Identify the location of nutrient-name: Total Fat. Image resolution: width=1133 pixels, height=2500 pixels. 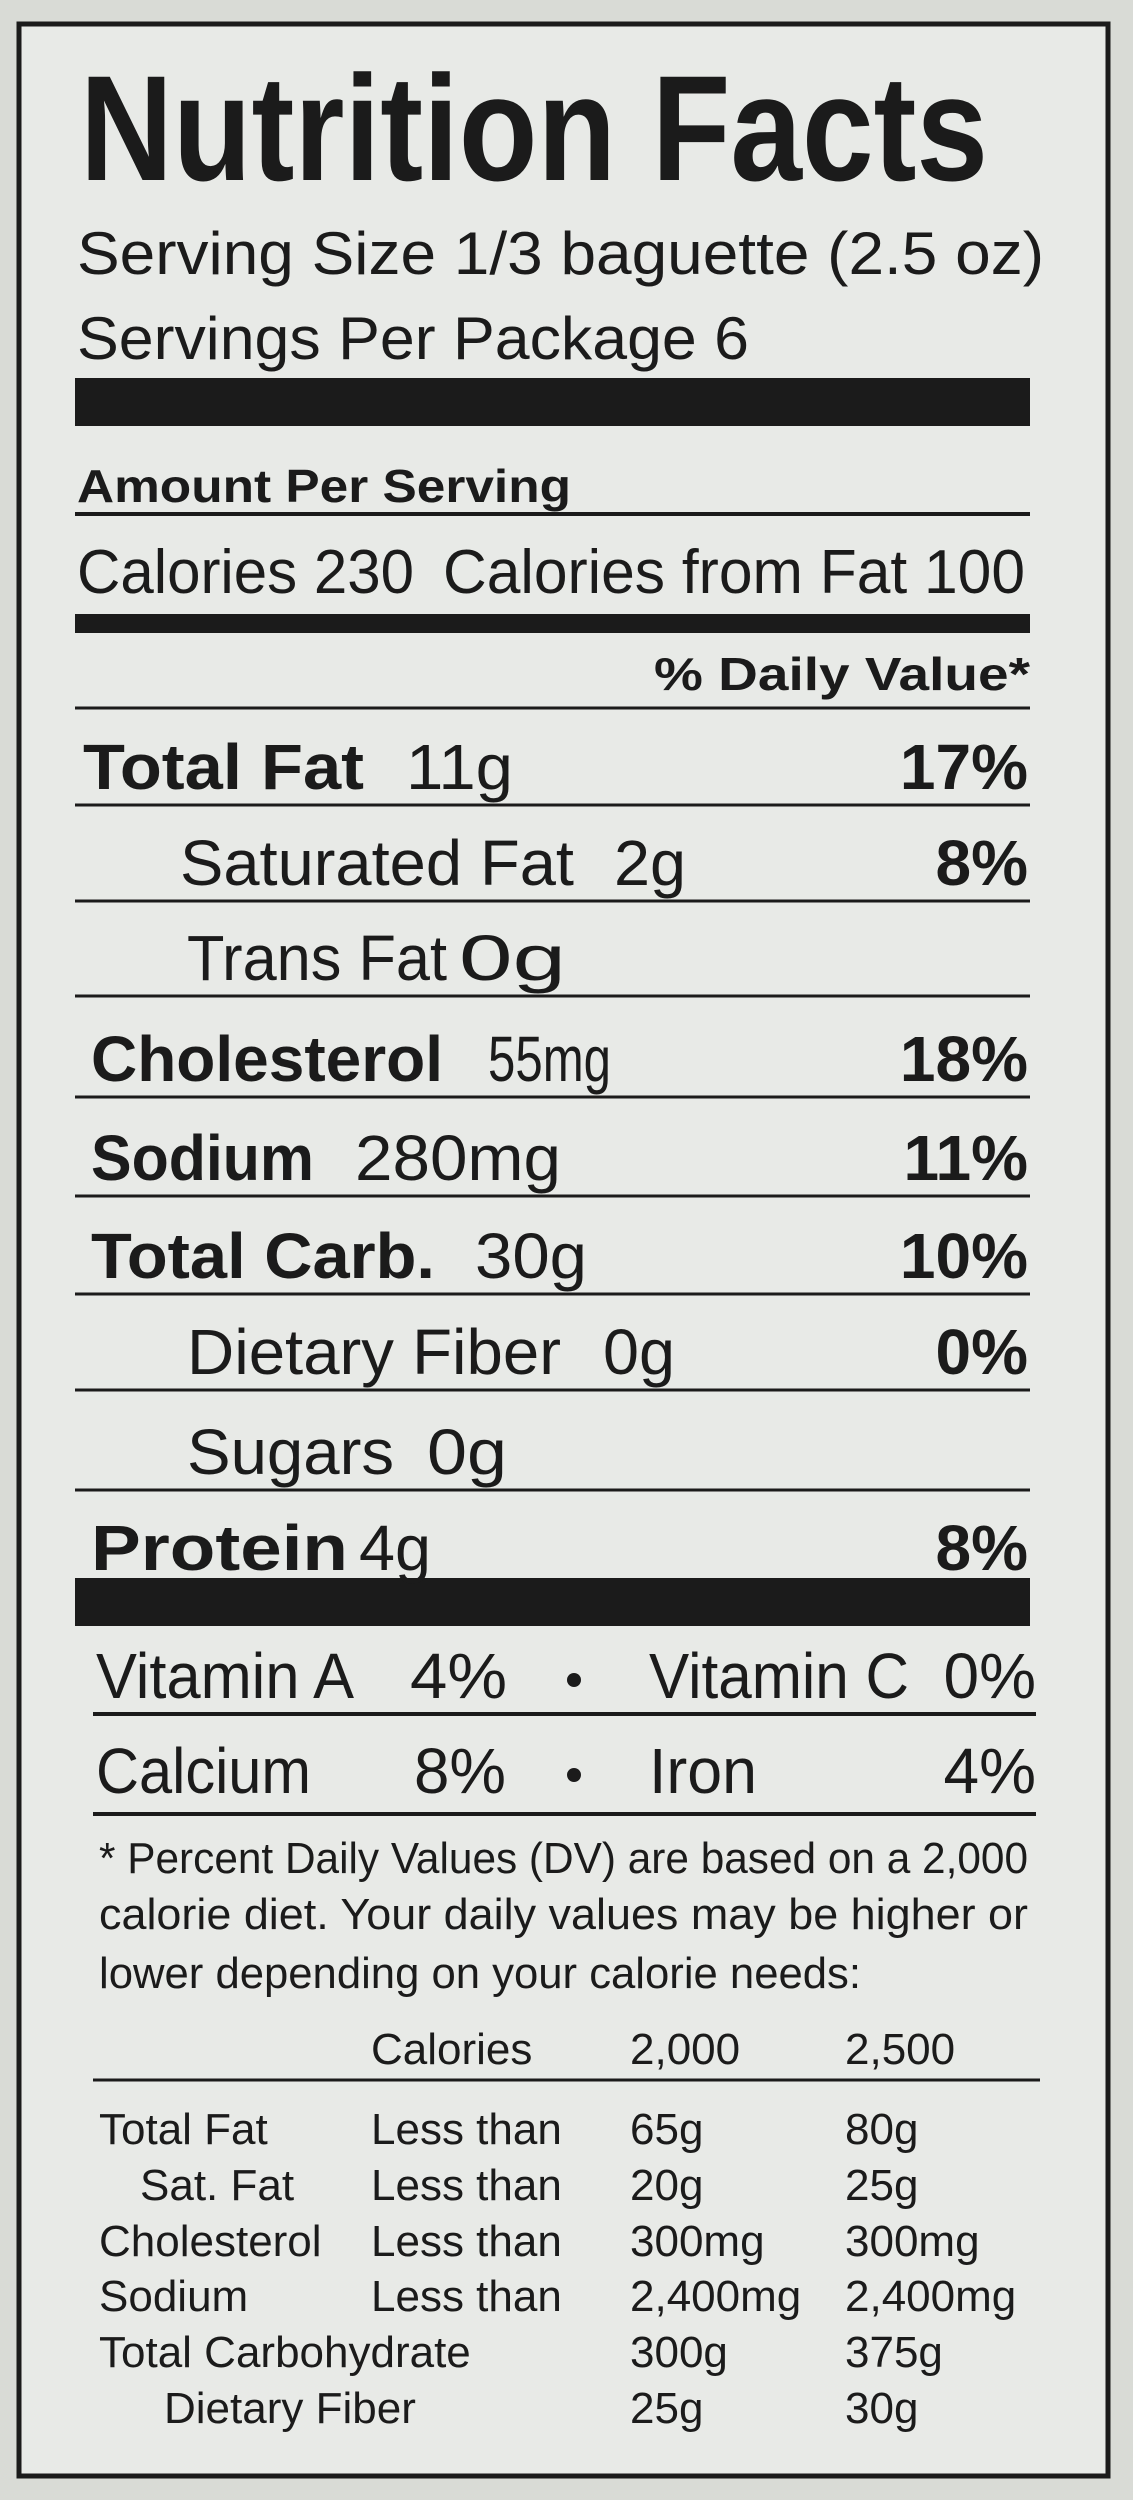
(223, 767).